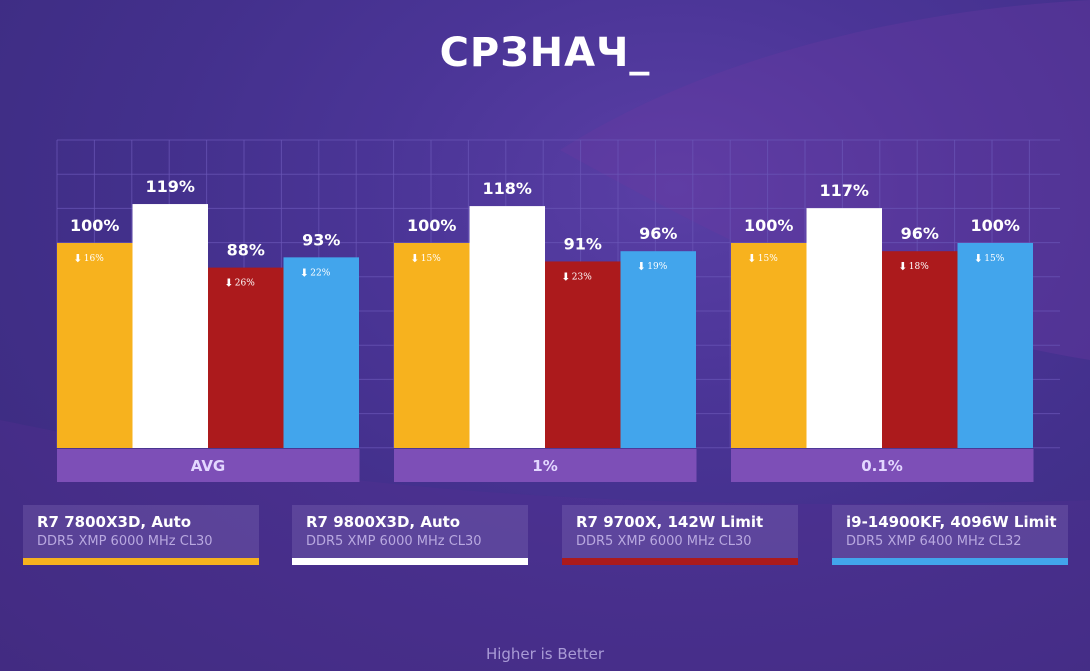 Image resolution: width=1090 pixels, height=671 pixels. Describe the element at coordinates (545, 654) in the screenshot. I see `footer-note: Higher is Better` at that location.